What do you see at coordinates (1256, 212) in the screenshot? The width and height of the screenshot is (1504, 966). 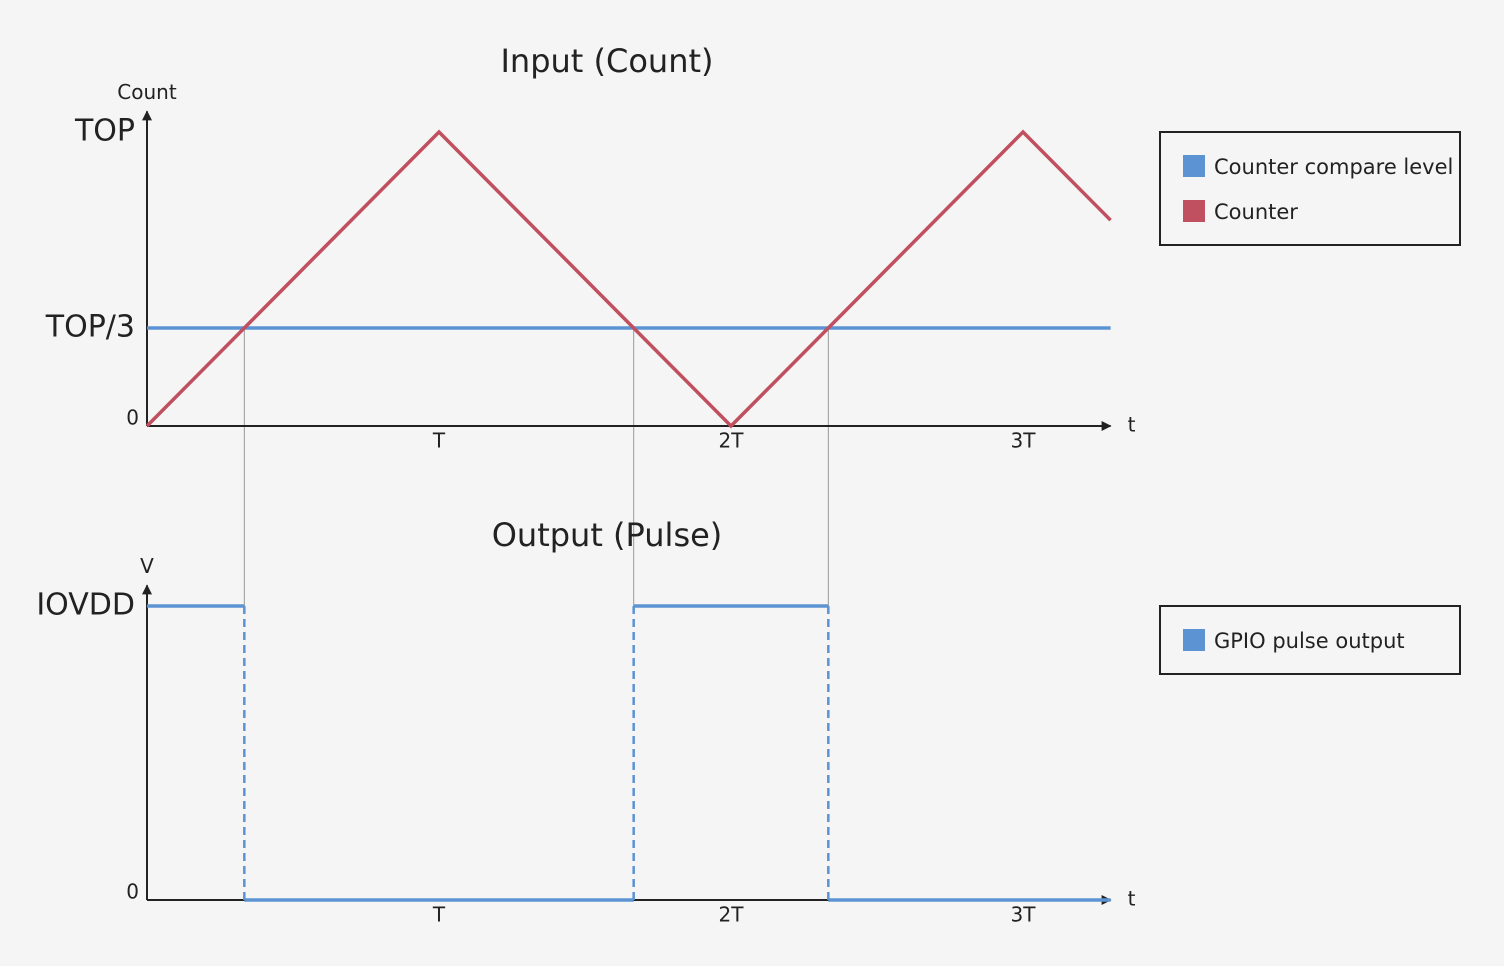 I see `legend-label: Counter` at bounding box center [1256, 212].